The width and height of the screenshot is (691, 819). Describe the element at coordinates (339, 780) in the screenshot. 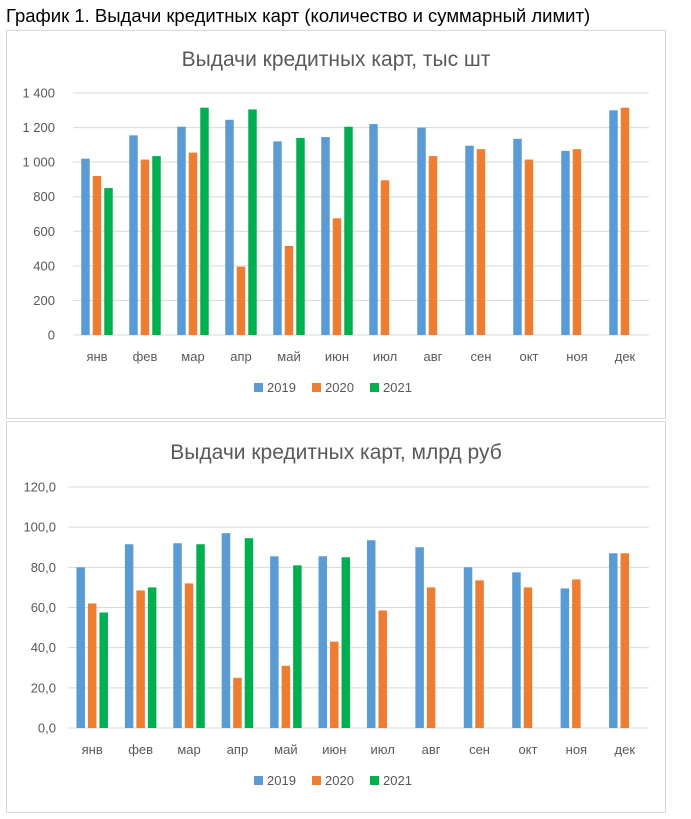

I see `legend-label-2020: 2020` at that location.